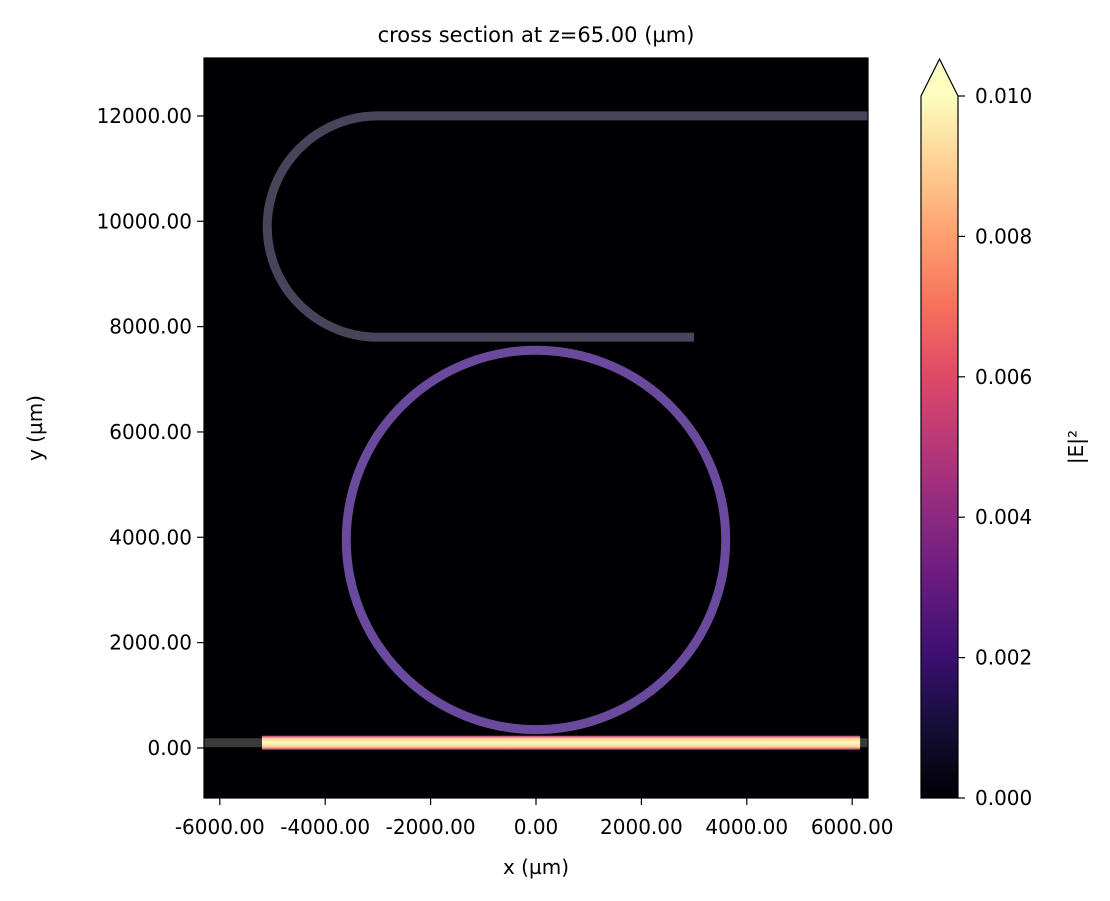  What do you see at coordinates (1003, 377) in the screenshot?
I see `colorbar-tick-label: 0.006` at bounding box center [1003, 377].